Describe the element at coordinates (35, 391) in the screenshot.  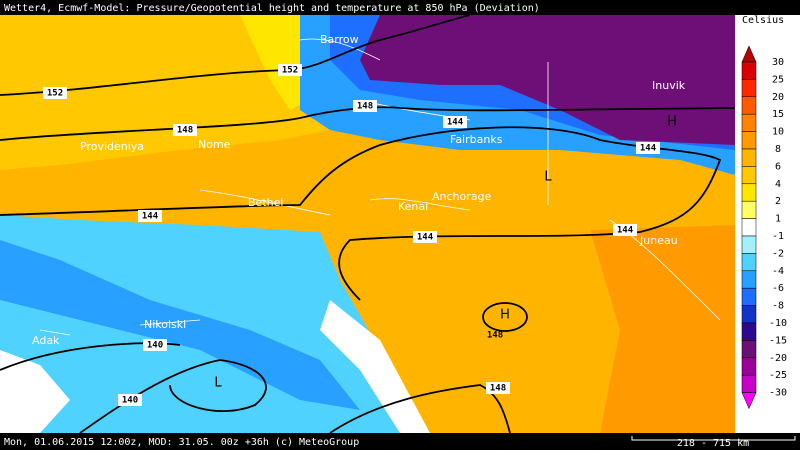
I see `field-white` at that location.